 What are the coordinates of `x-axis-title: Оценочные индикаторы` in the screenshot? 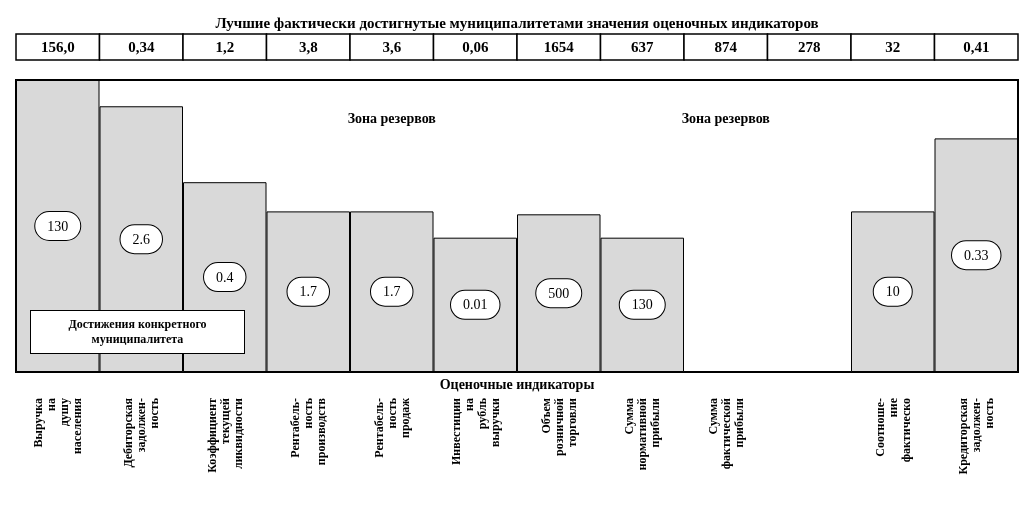 It's located at (517, 384).